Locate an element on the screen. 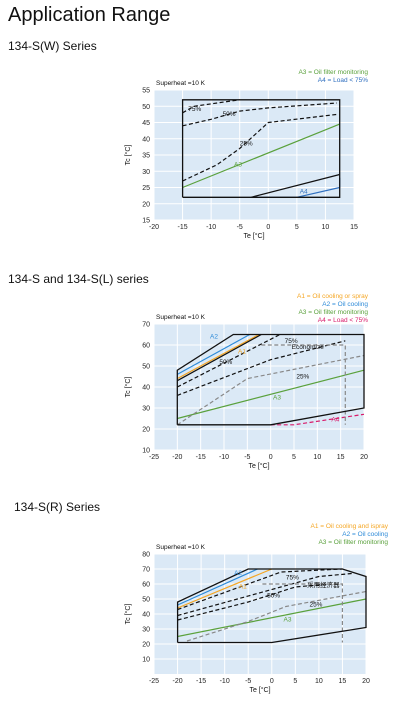  legend-entry-1: A1 = Oil cooling or spray is located at coordinates (333, 296).